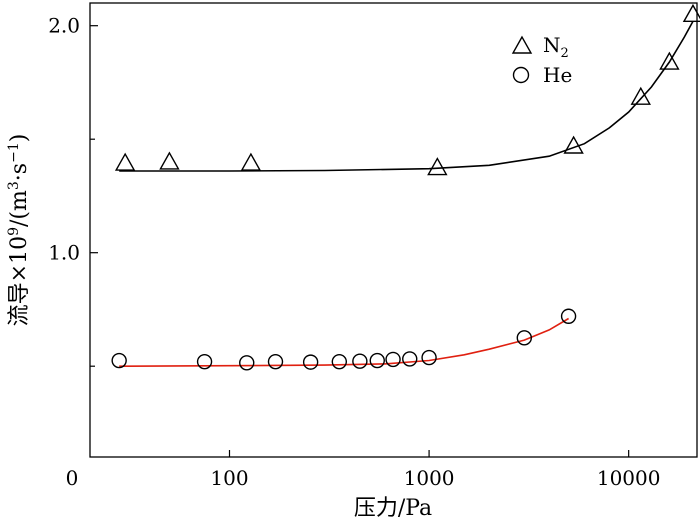 Image resolution: width=700 pixels, height=524 pixels. What do you see at coordinates (629, 478) in the screenshot?
I see `x-tick-label-2: 10000` at bounding box center [629, 478].